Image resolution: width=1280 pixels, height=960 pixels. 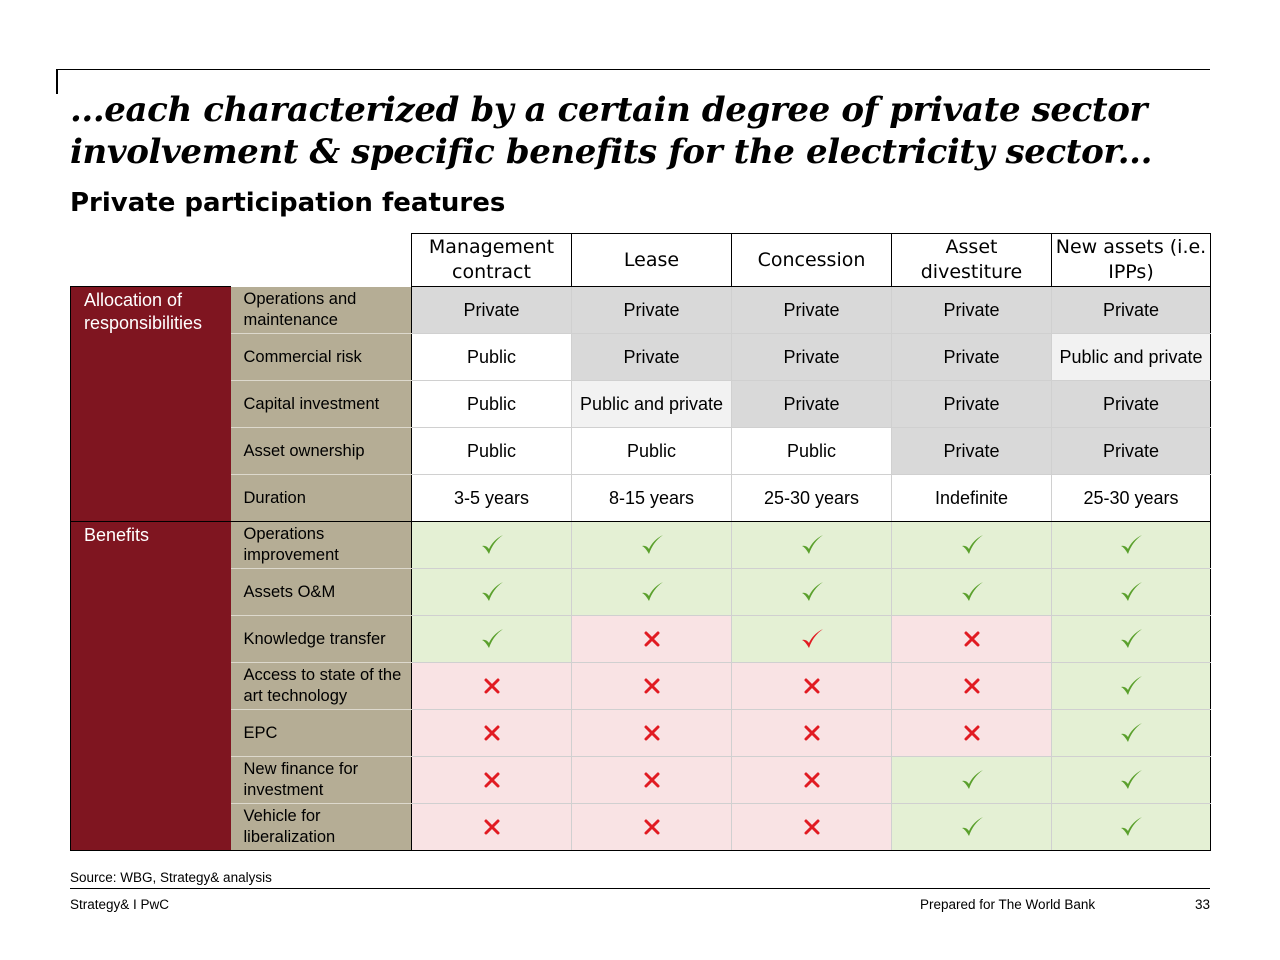 I want to click on feature-label: Knowledge transfer, so click(x=321, y=639).